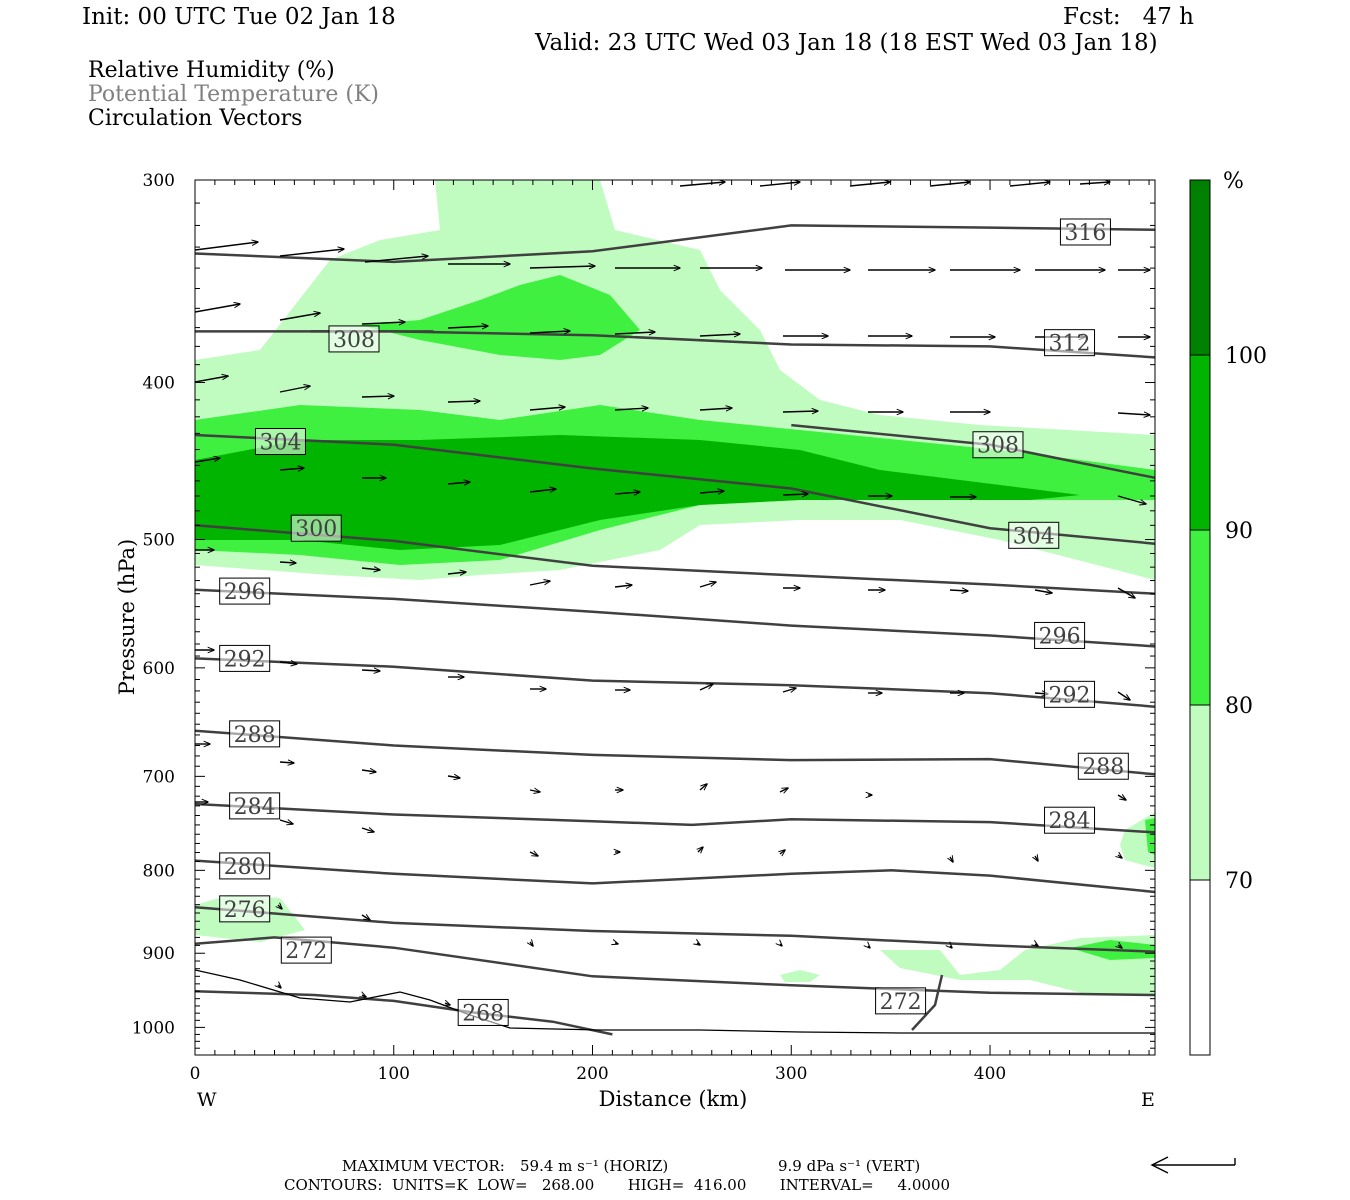 This screenshot has width=1350, height=1200. What do you see at coordinates (195, 1074) in the screenshot?
I see `x-tick-label: 0` at bounding box center [195, 1074].